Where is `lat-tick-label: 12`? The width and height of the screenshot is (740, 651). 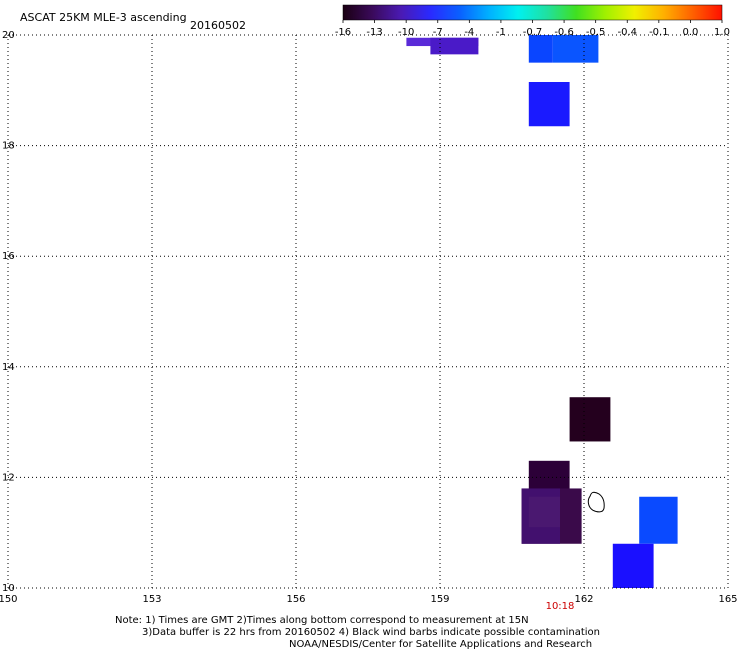 lat-tick-label: 12 is located at coordinates (8, 477).